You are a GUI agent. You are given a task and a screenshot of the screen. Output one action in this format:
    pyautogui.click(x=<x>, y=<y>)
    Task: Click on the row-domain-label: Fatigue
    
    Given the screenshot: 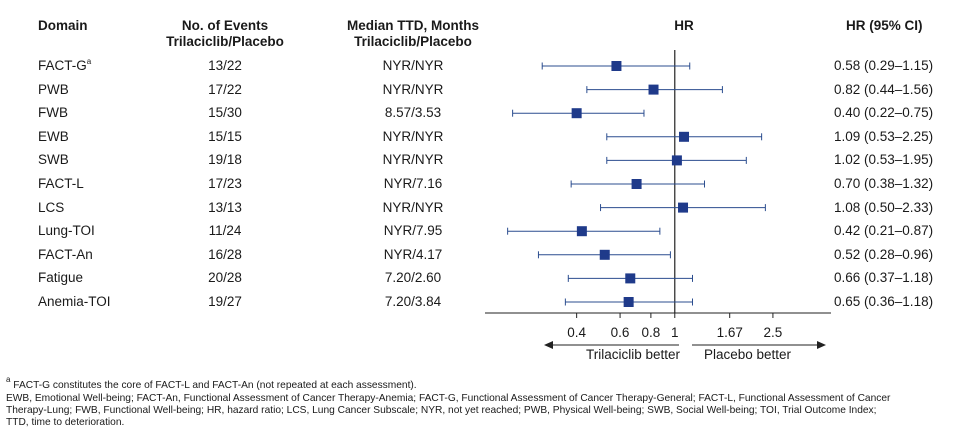 What is the action you would take?
    pyautogui.click(x=61, y=277)
    